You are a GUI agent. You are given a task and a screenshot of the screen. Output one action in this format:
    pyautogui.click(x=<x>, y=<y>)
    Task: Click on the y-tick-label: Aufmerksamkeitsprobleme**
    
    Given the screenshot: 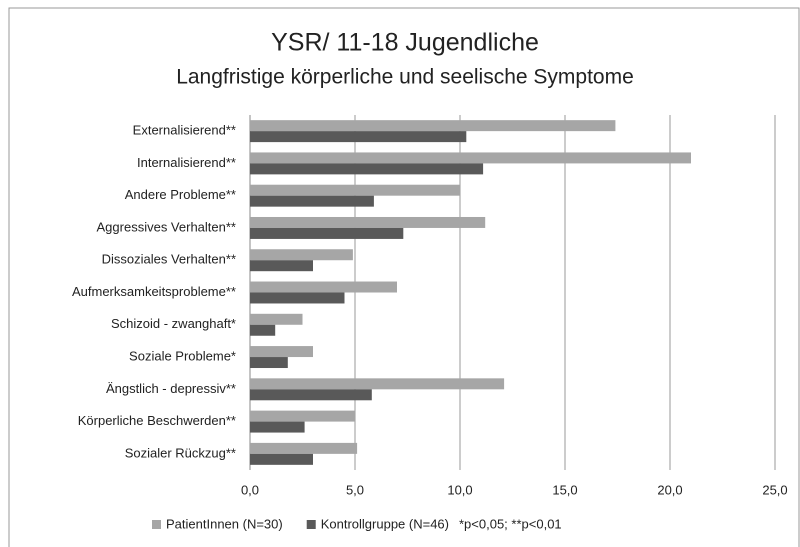 What is the action you would take?
    pyautogui.click(x=154, y=291)
    